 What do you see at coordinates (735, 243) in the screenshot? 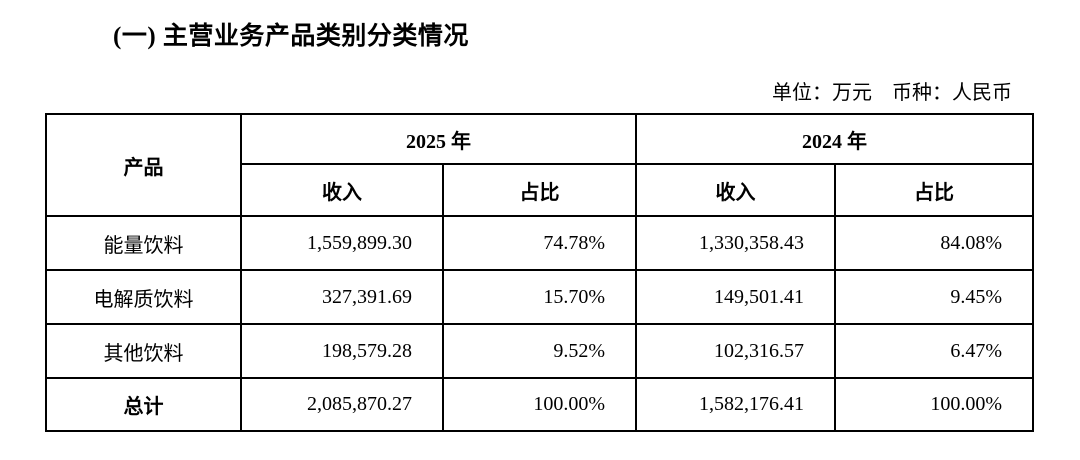
I see `income-2024-cell: 1,330,358.43` at bounding box center [735, 243].